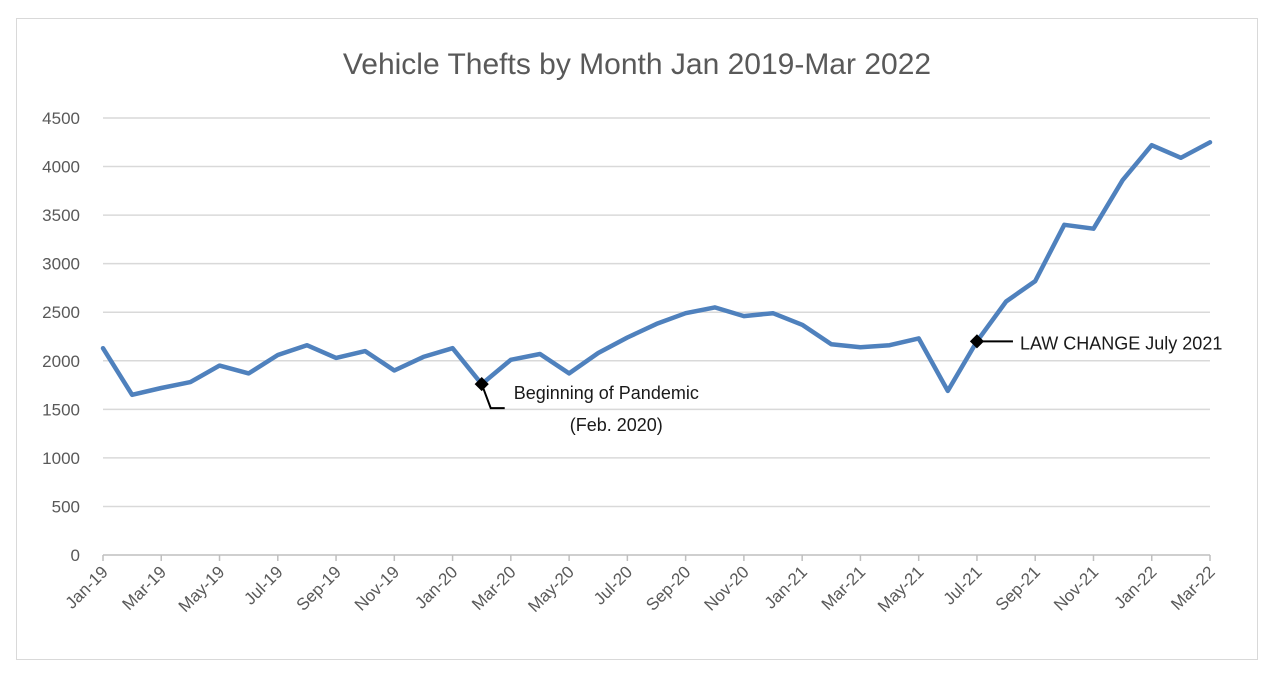 Image resolution: width=1277 pixels, height=675 pixels. I want to click on x-tick-label: Sep-21, so click(1018, 588).